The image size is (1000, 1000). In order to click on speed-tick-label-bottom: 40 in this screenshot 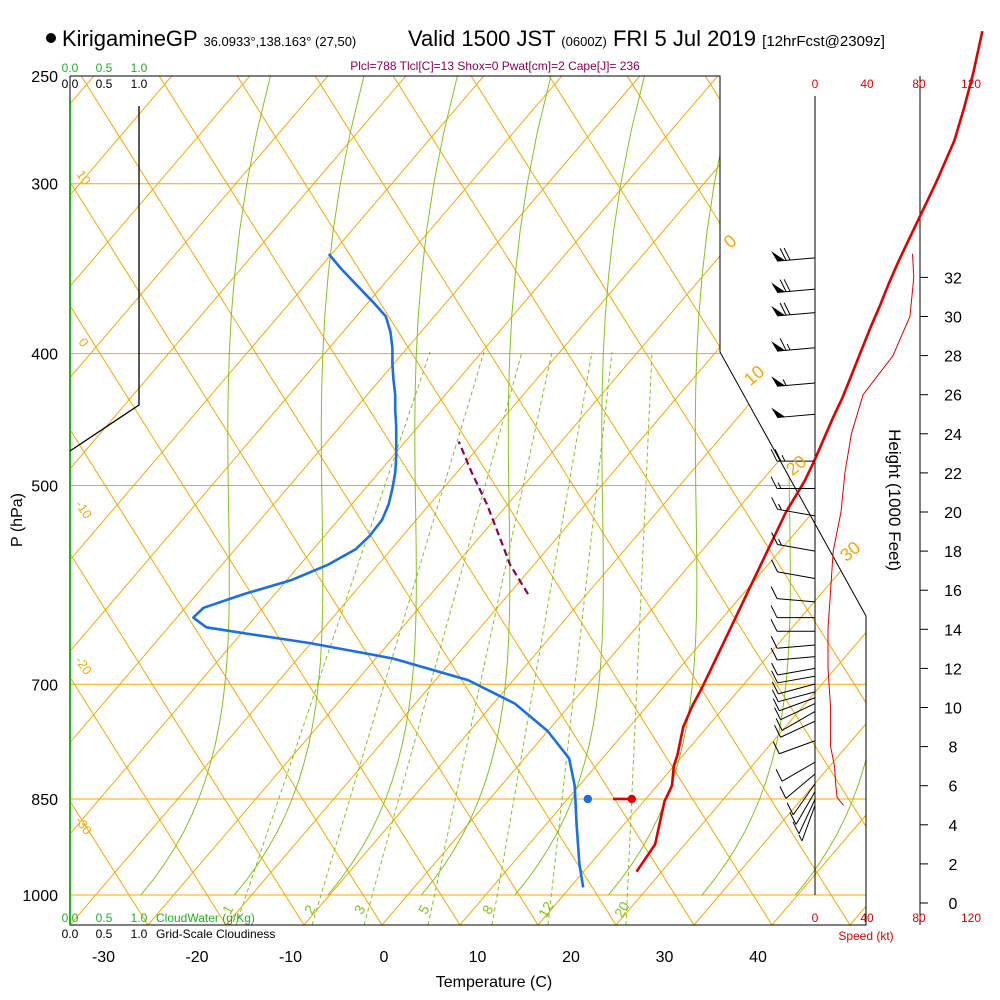, I will do `click(867, 918)`.